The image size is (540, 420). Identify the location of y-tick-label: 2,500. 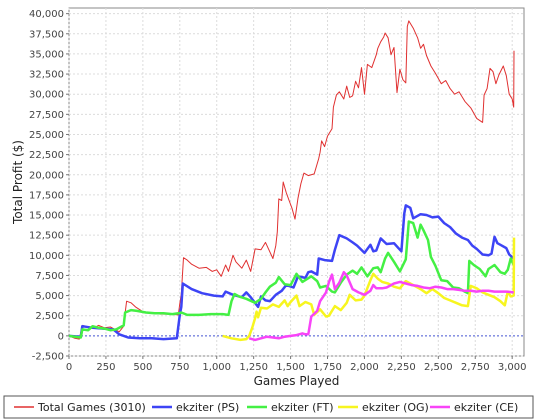
(49, 316).